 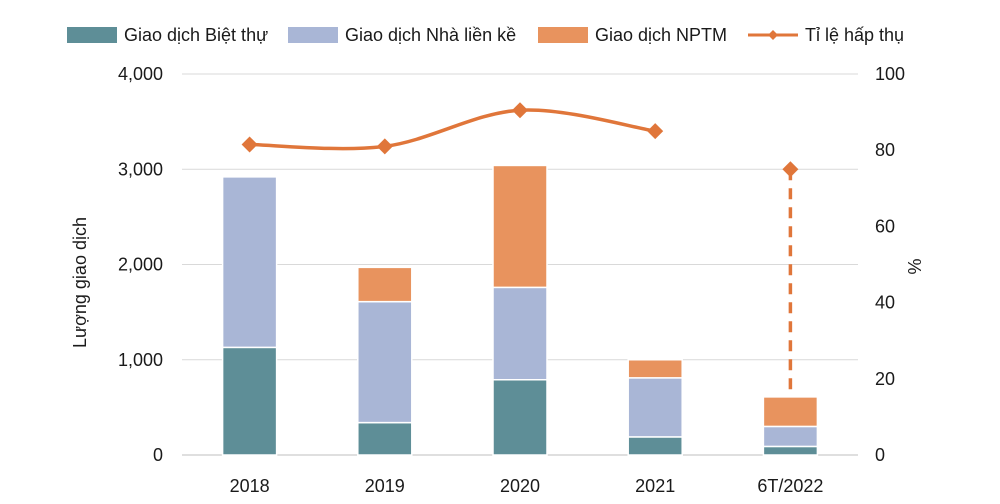 What do you see at coordinates (430, 35) in the screenshot?
I see `legend-label: Giao dịch Nhà liền kề` at bounding box center [430, 35].